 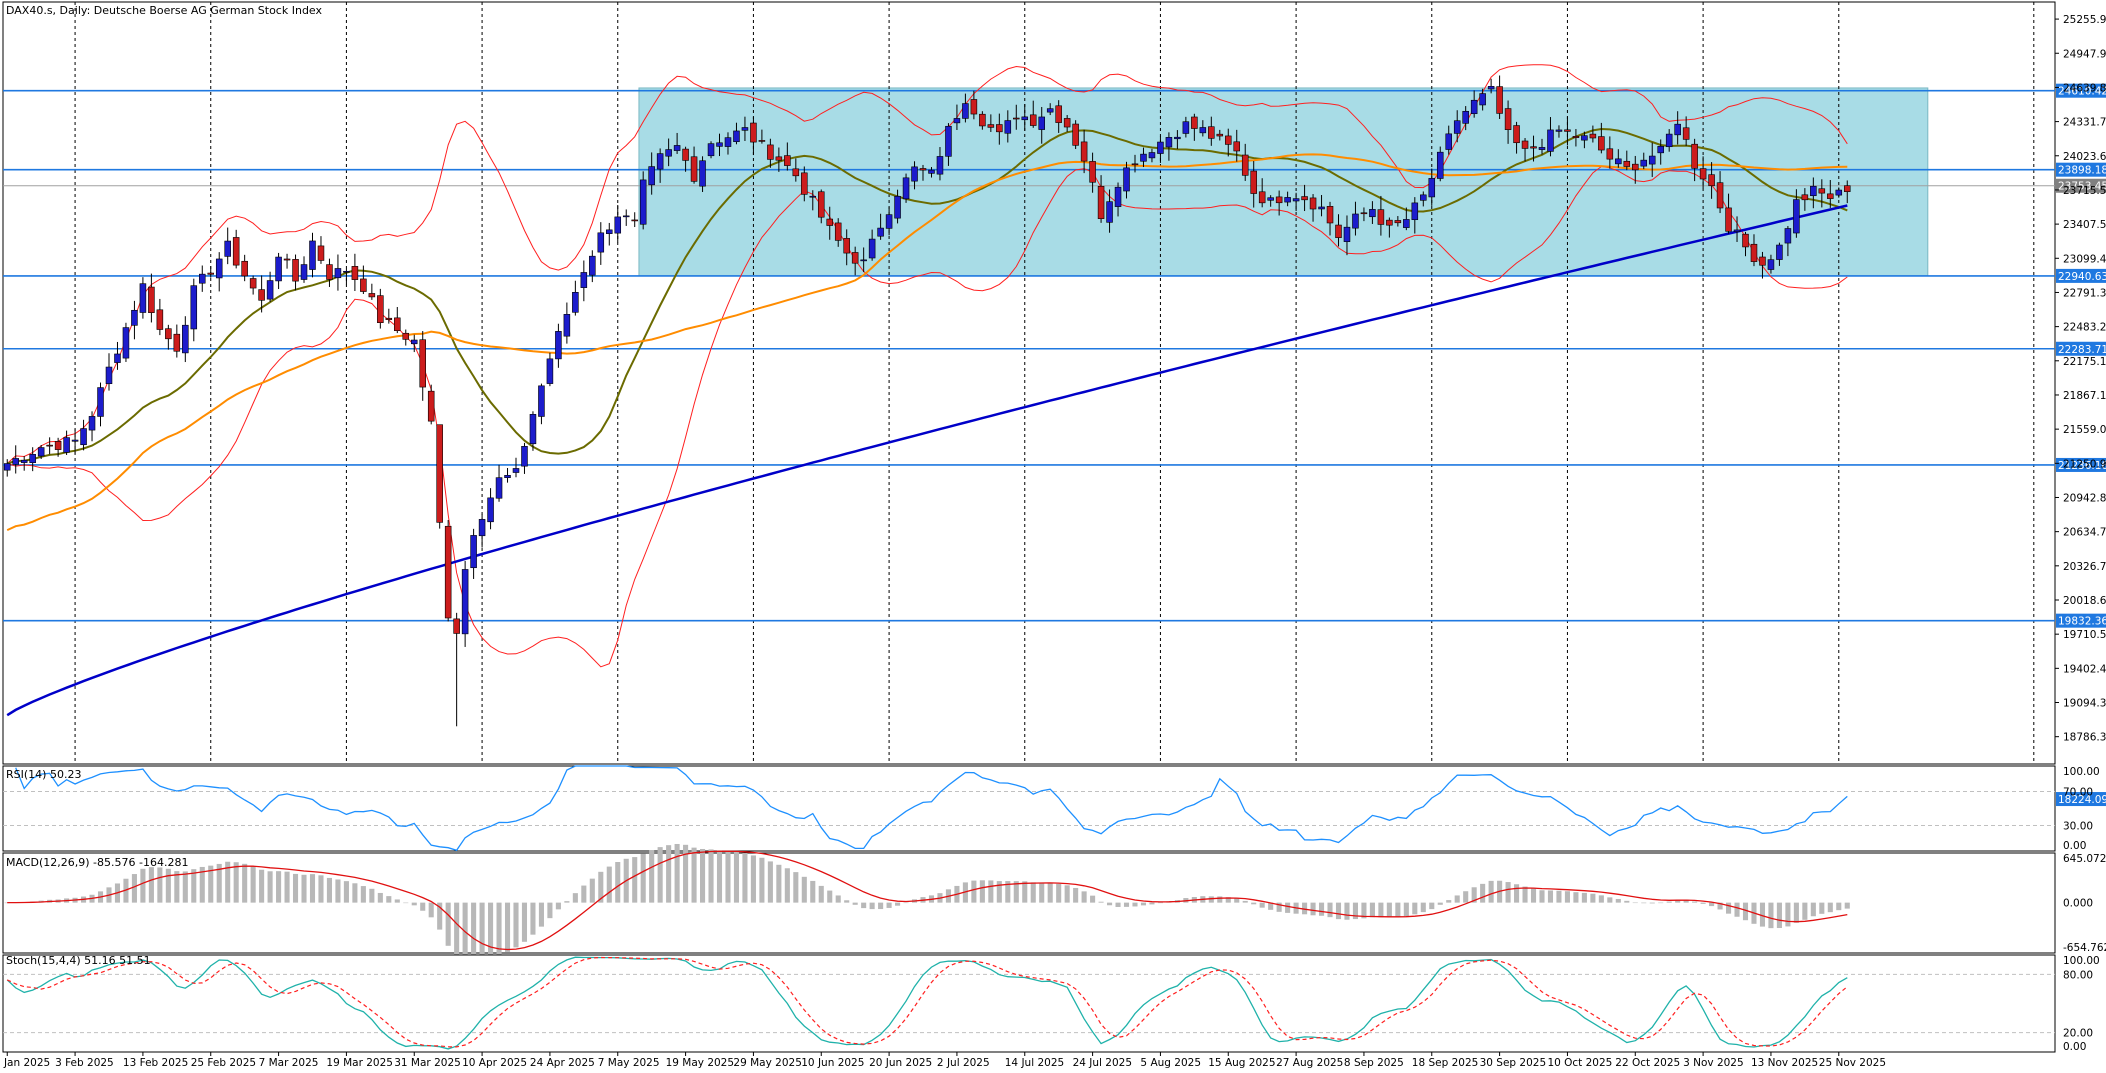 What do you see at coordinates (1029, 808) in the screenshot?
I see `pane-frame` at bounding box center [1029, 808].